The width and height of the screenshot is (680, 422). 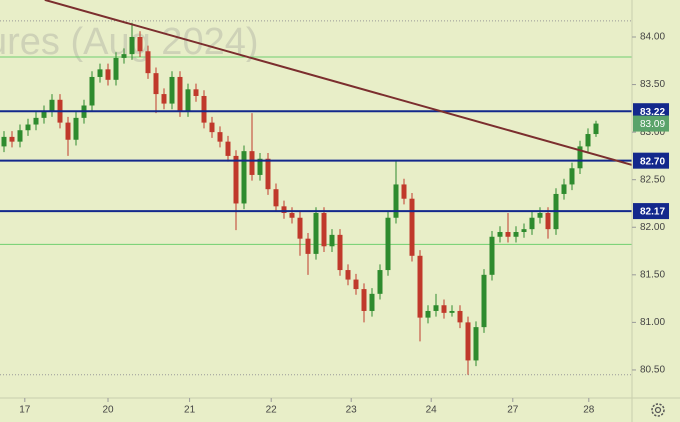 What do you see at coordinates (589, 410) in the screenshot?
I see `x-tick-label: 28` at bounding box center [589, 410].